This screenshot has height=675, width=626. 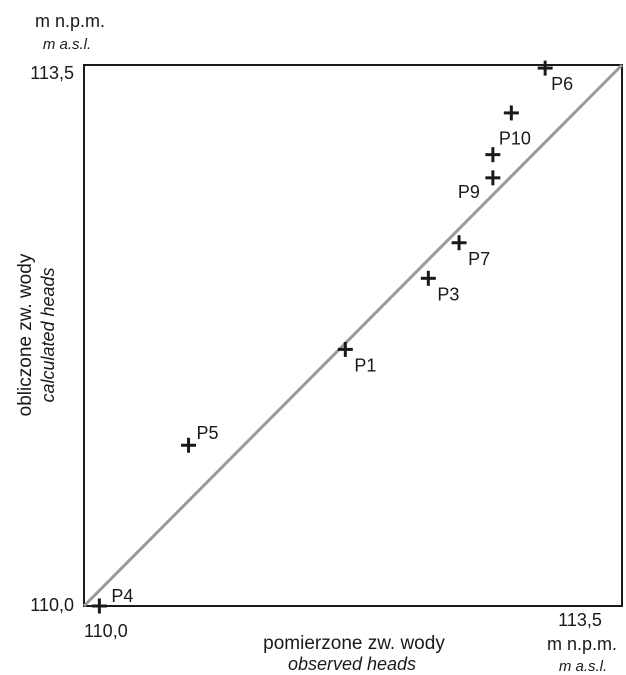 What do you see at coordinates (345, 349) in the screenshot?
I see `data-point-p1` at bounding box center [345, 349].